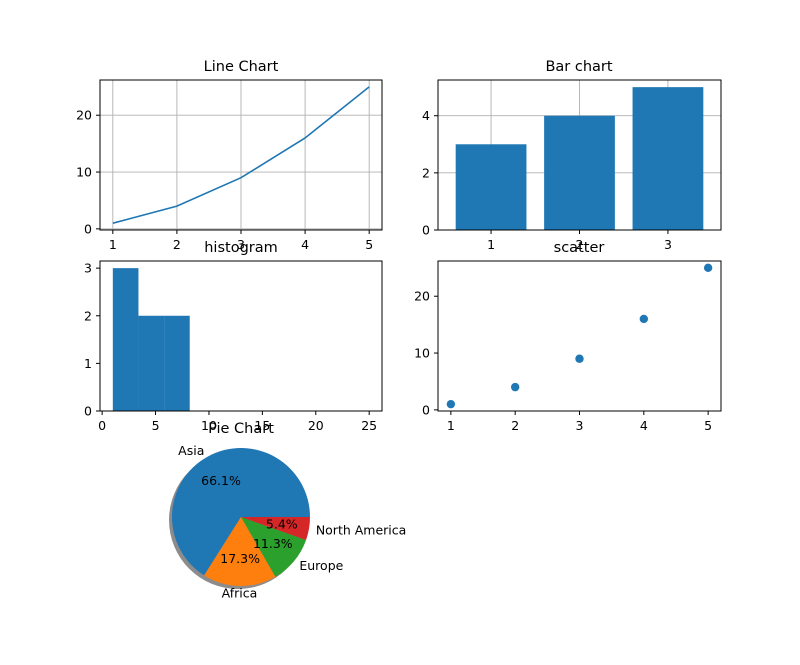 The width and height of the screenshot is (800, 665). Describe the element at coordinates (241, 67) in the screenshot. I see `line-chart-title: Line Chart` at that location.